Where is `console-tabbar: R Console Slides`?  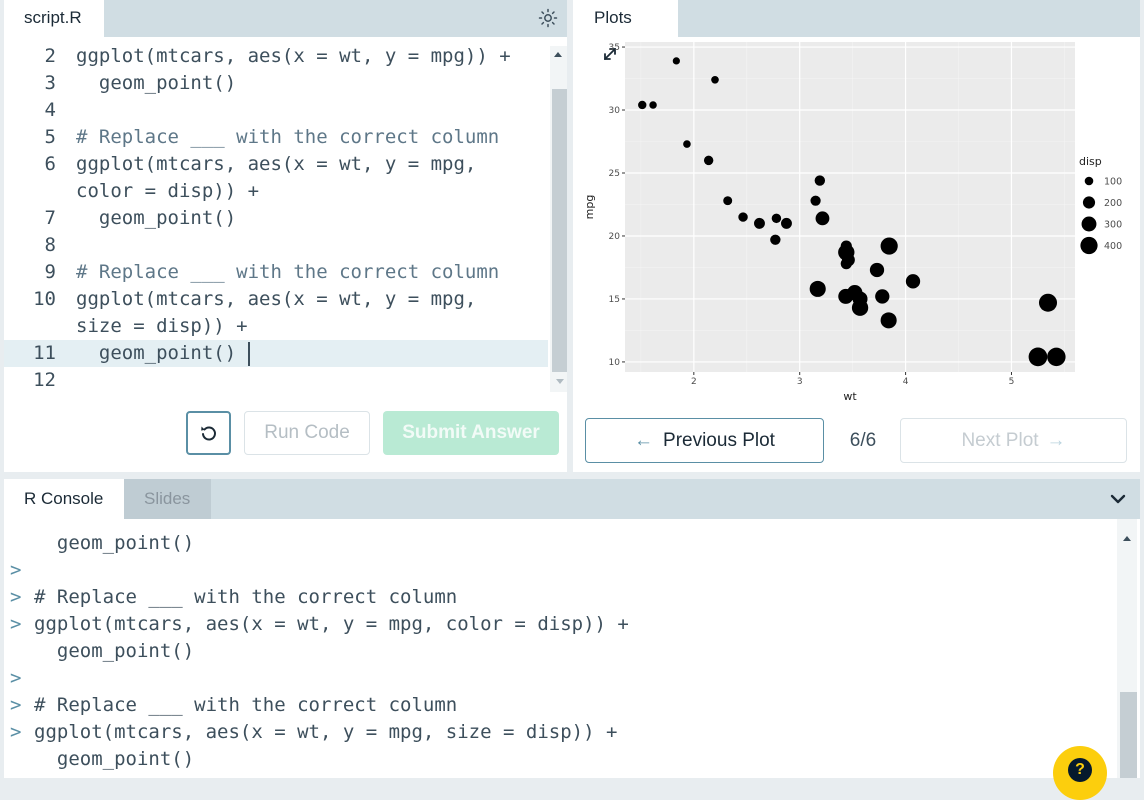 console-tabbar: R Console Slides is located at coordinates (572, 499).